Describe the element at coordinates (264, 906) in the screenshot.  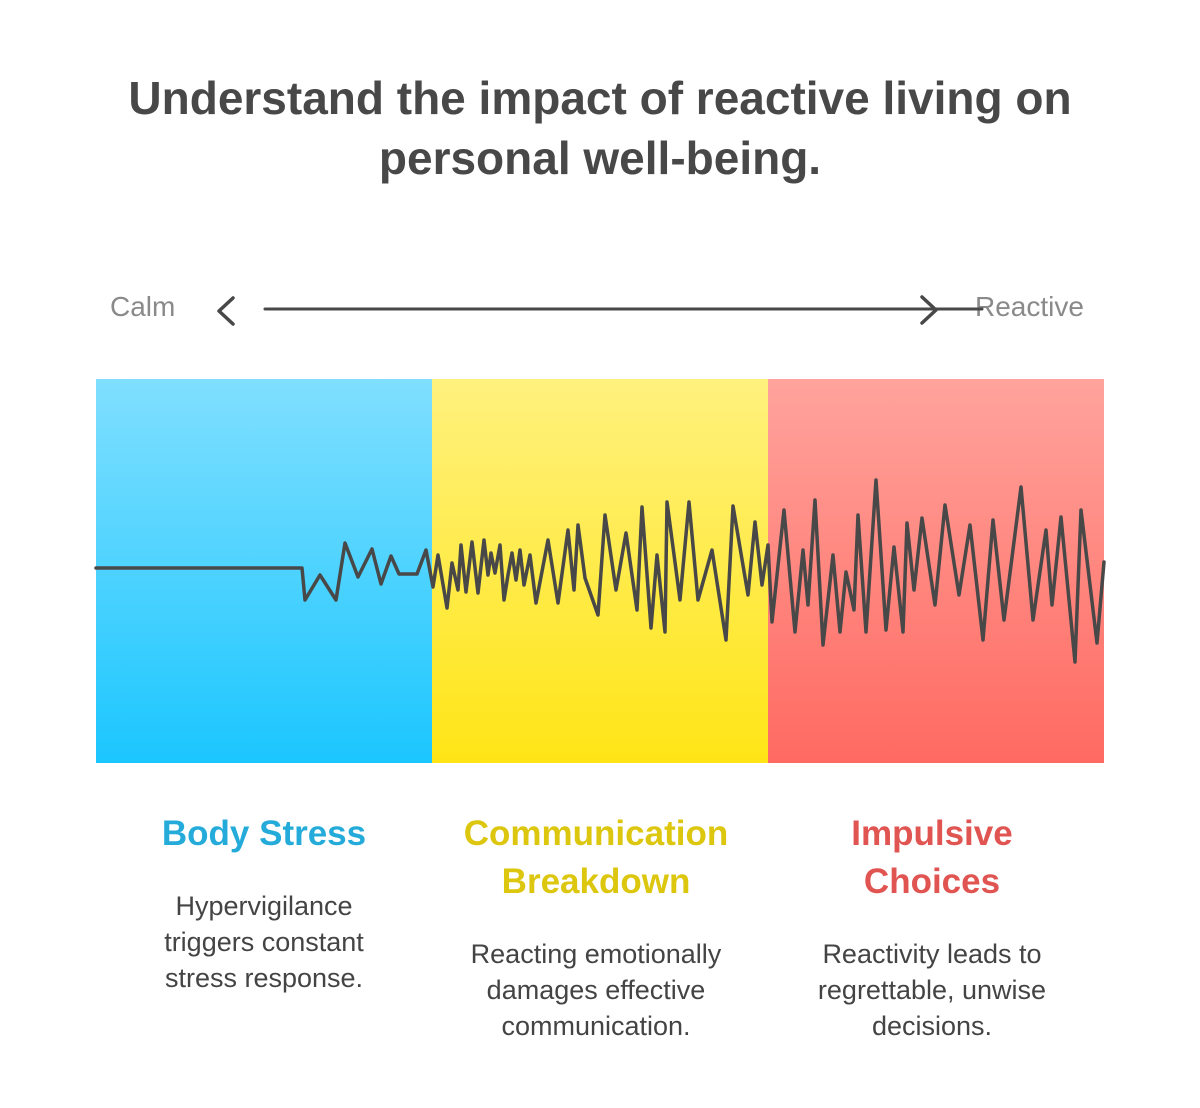
I see `description-line: Hypervigilance` at that location.